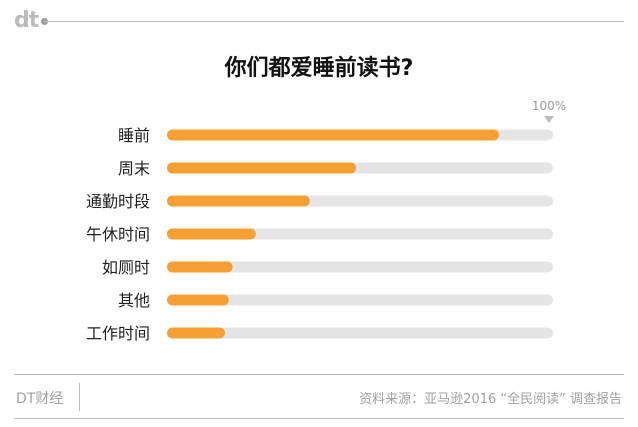 The height and width of the screenshot is (427, 638). What do you see at coordinates (200, 267) in the screenshot?
I see `bar-如厕时` at bounding box center [200, 267].